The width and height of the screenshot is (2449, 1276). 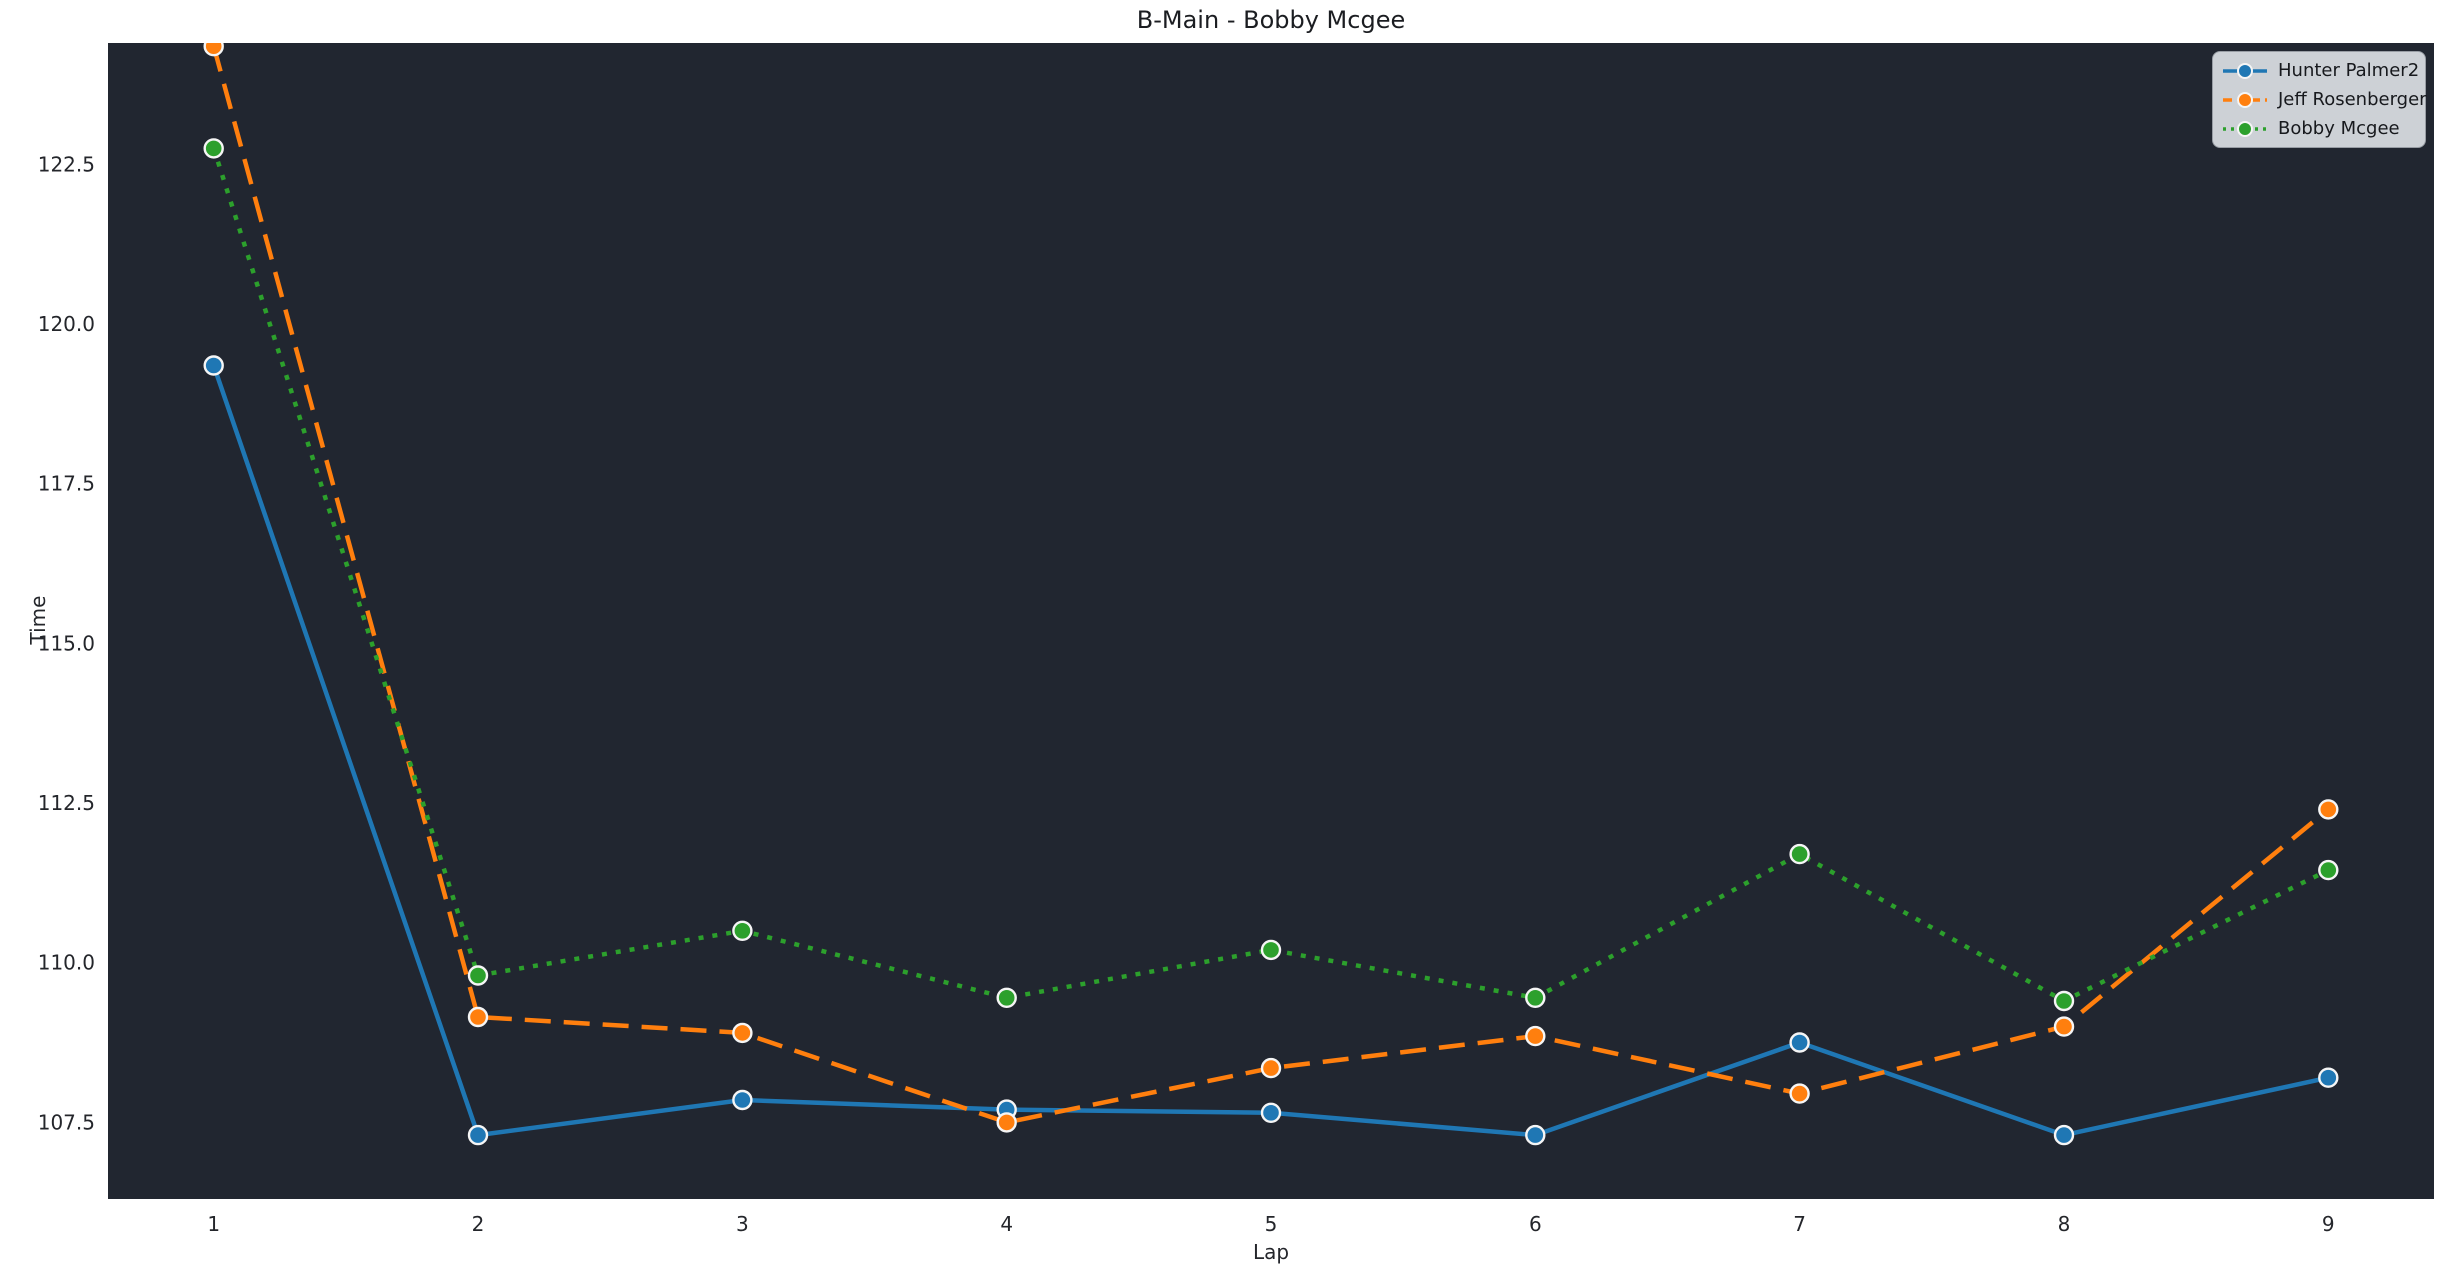 What do you see at coordinates (2064, 1224) in the screenshot?
I see `x-tick-label: 8` at bounding box center [2064, 1224].